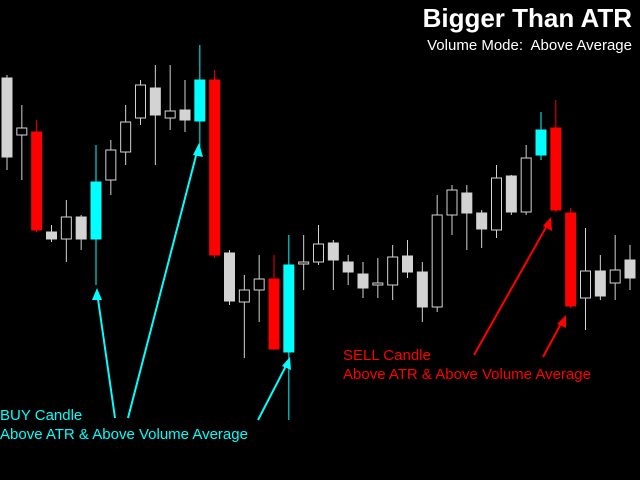 This screenshot has height=480, width=640. Describe the element at coordinates (528, 18) in the screenshot. I see `chart-title: Bigger Than ATR` at that location.